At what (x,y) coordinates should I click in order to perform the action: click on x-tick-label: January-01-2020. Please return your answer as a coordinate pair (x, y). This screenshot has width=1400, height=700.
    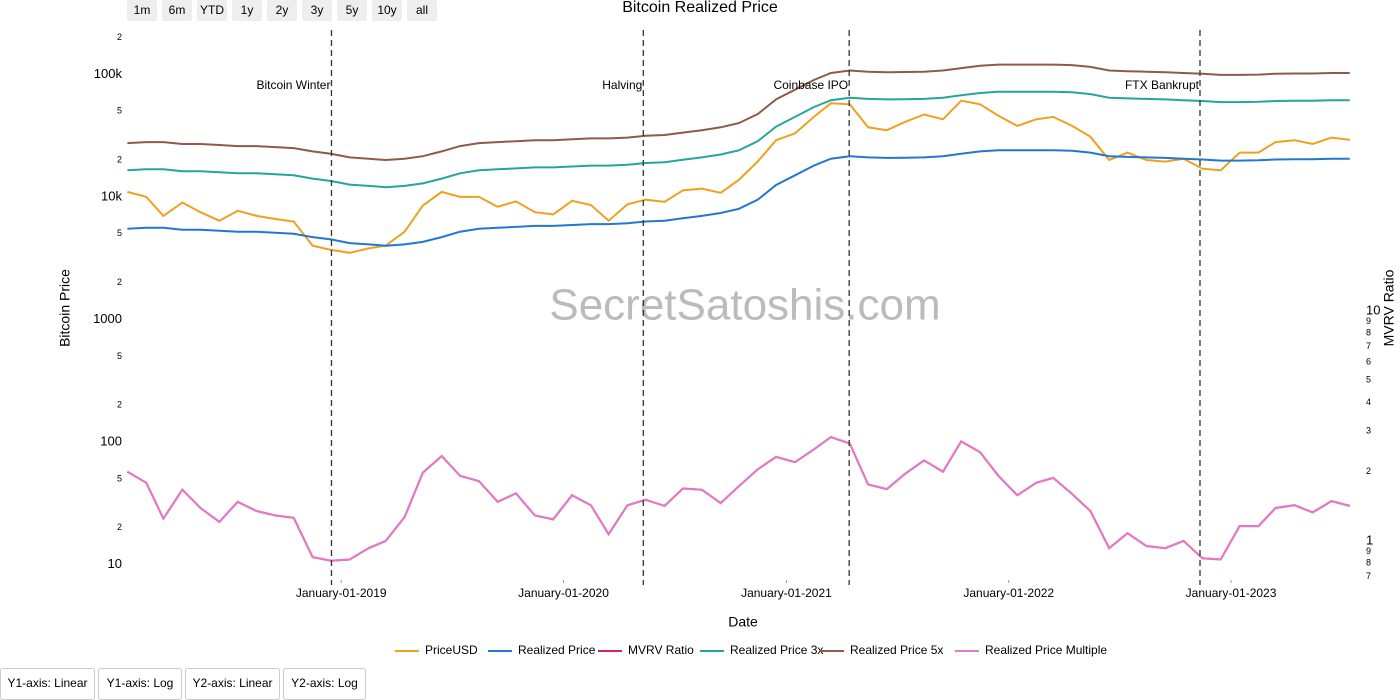
    Looking at the image, I should click on (563, 593).